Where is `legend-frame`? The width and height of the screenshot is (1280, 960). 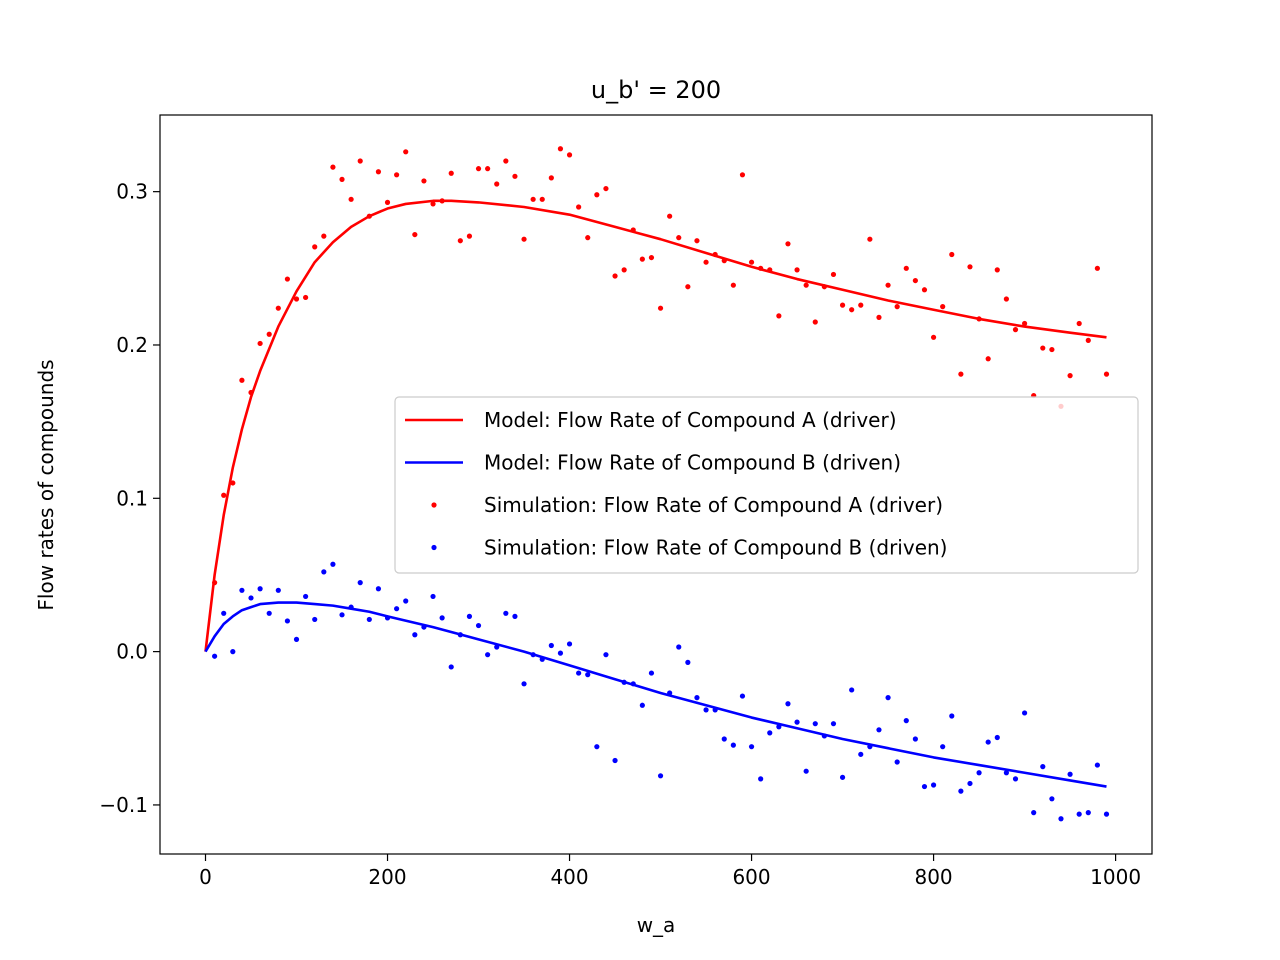 legend-frame is located at coordinates (766, 485).